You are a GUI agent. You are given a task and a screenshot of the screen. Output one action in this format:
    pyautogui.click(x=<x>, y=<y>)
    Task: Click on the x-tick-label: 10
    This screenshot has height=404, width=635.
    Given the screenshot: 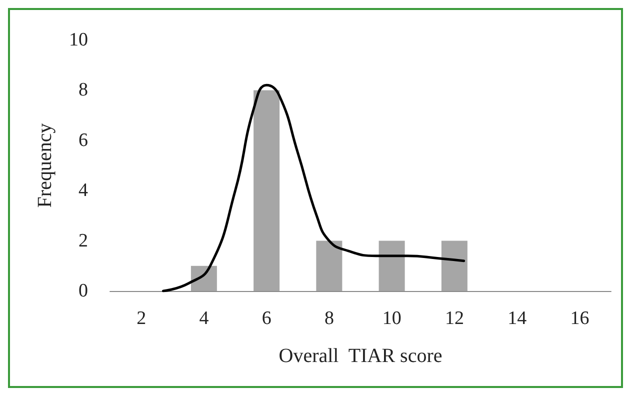 What is the action you would take?
    pyautogui.click(x=392, y=318)
    